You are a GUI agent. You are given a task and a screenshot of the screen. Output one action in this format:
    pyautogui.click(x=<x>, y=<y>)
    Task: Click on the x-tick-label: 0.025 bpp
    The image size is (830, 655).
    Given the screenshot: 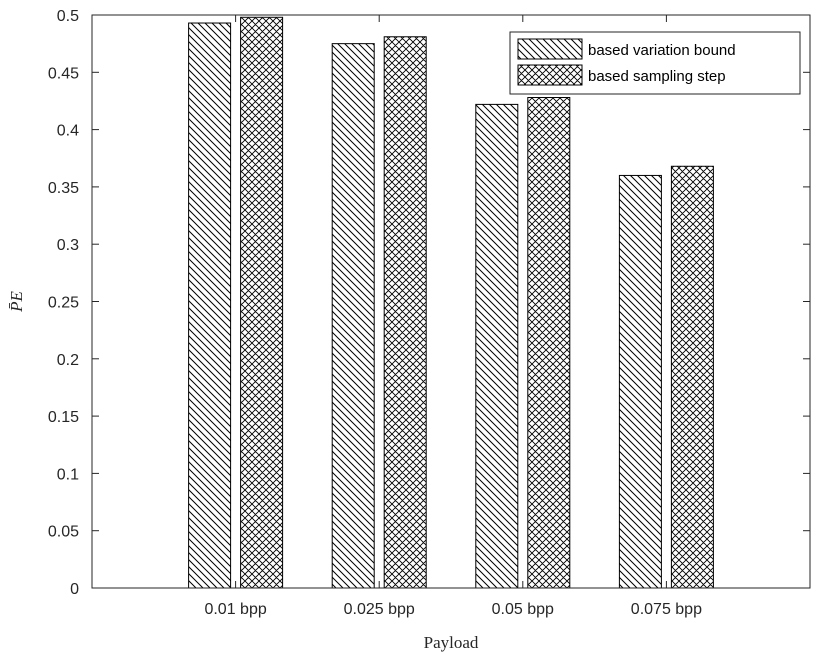 What is the action you would take?
    pyautogui.click(x=379, y=609)
    